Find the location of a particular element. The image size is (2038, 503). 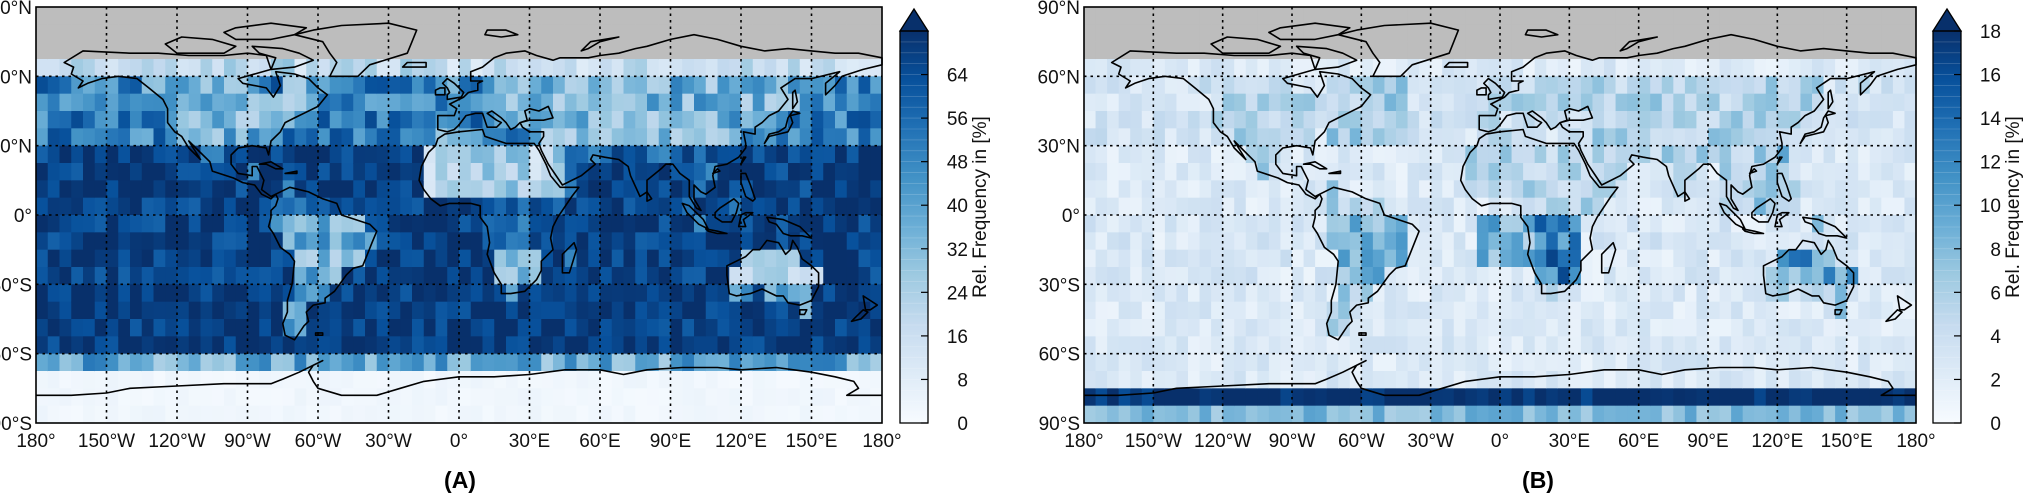

panel-label-b: (B) is located at coordinates (1538, 480).